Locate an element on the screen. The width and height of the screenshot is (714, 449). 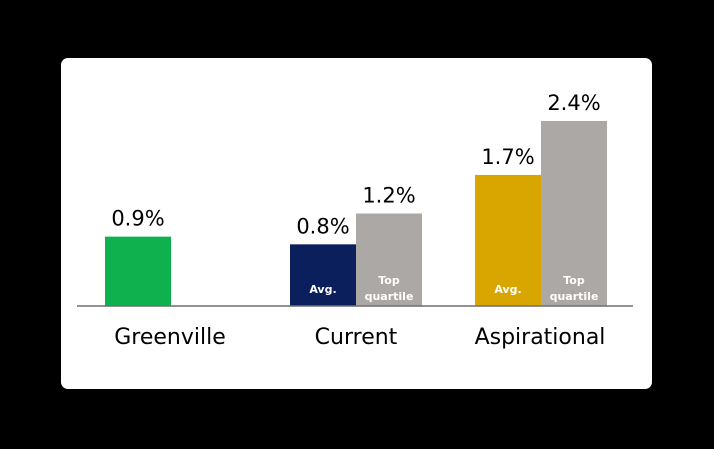
category-label-aspirational: Aspirational is located at coordinates (540, 337).